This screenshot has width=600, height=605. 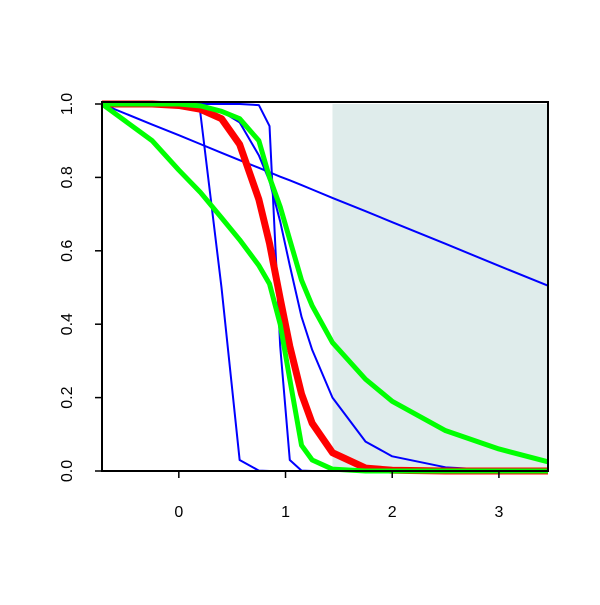 I want to click on y-tick-label: 0.2, so click(x=67, y=397).